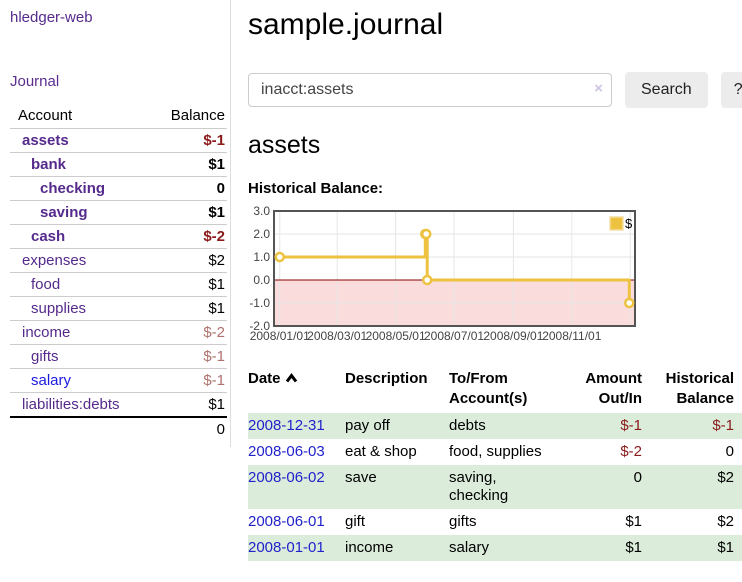 The width and height of the screenshot is (742, 582). Describe the element at coordinates (197, 115) in the screenshot. I see `accounts-header-balance: Balance` at that location.